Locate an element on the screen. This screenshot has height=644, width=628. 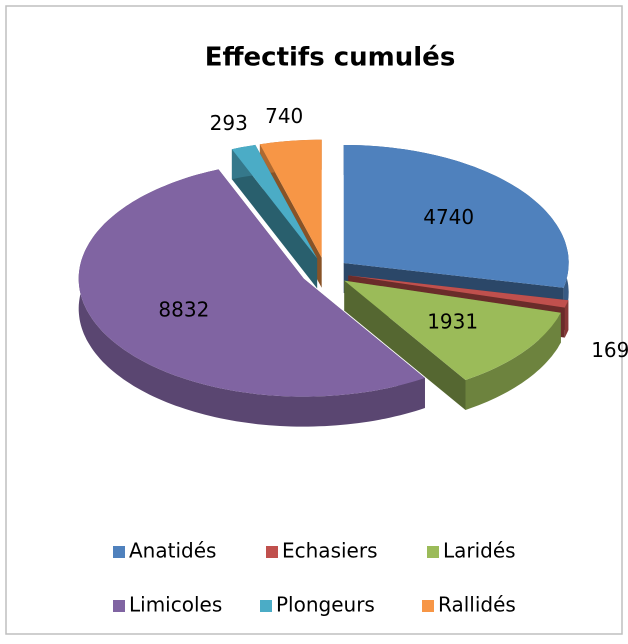
legend-label: Limicoles is located at coordinates (175, 605).